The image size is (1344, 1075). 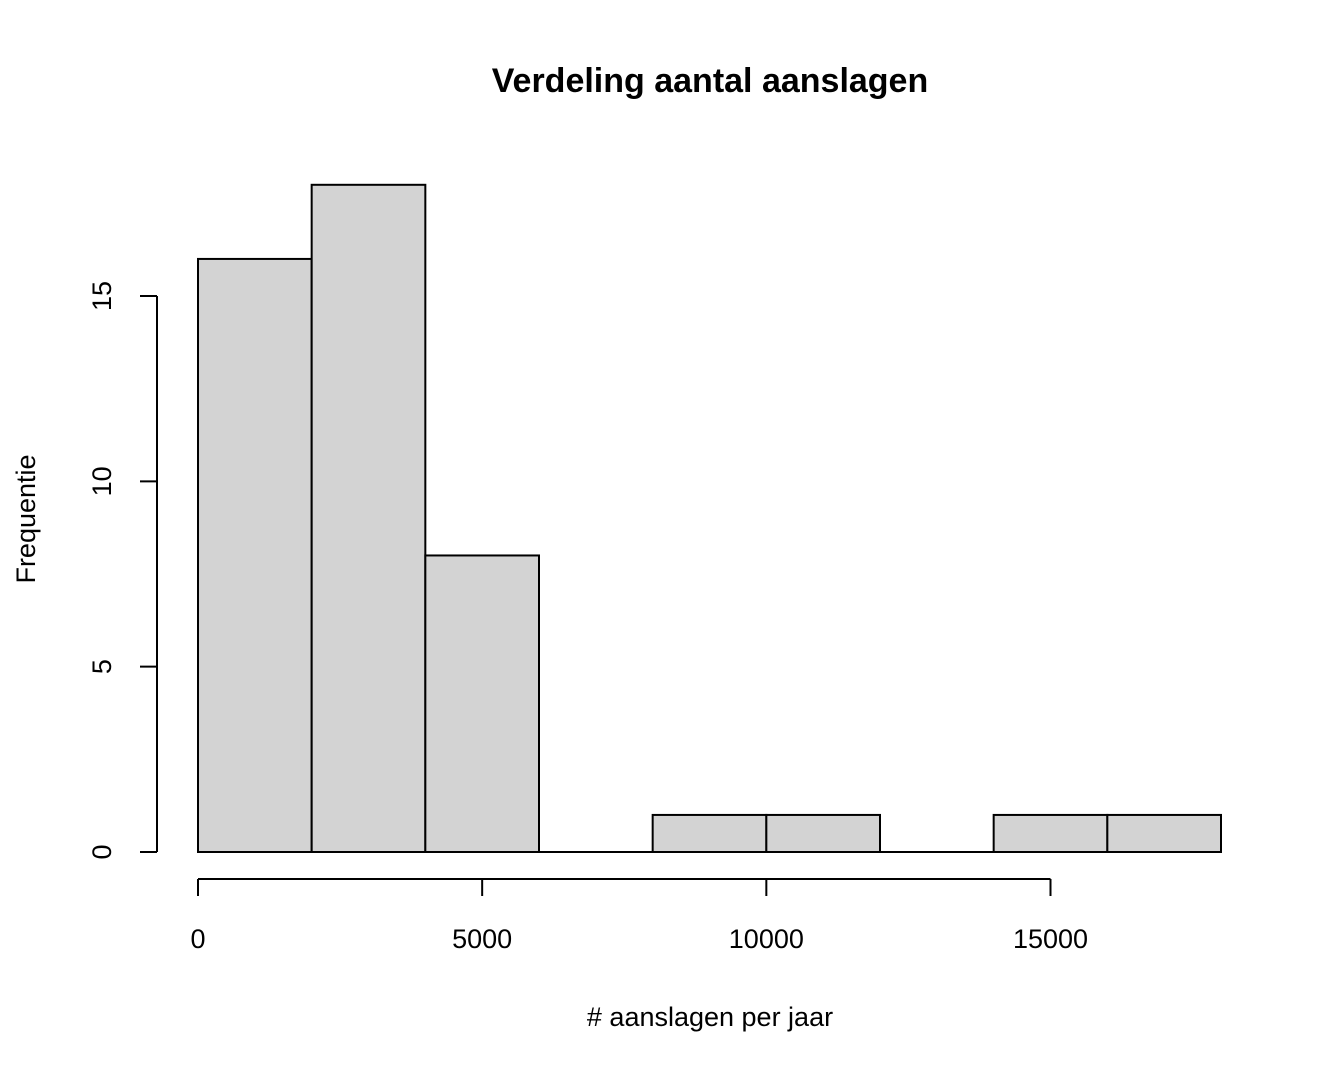 What do you see at coordinates (197, 939) in the screenshot?
I see `x-tick-label: 0` at bounding box center [197, 939].